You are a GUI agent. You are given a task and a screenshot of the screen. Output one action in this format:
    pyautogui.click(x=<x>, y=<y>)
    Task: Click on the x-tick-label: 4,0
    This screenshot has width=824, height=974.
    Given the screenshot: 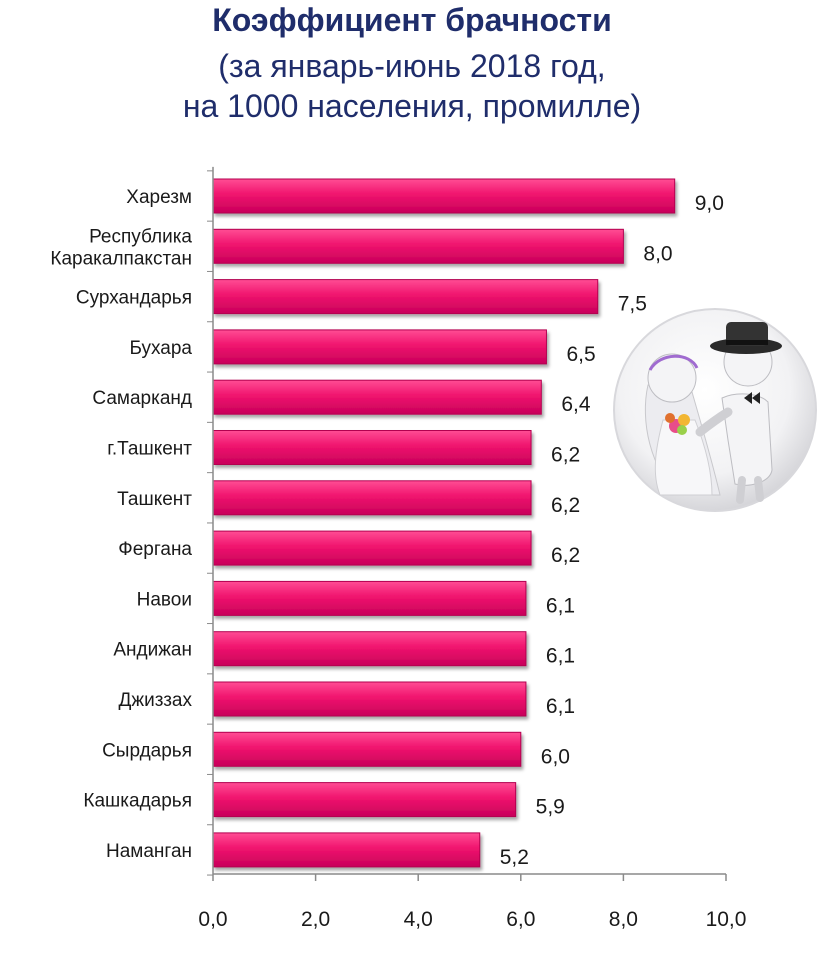 What is the action you would take?
    pyautogui.click(x=418, y=919)
    